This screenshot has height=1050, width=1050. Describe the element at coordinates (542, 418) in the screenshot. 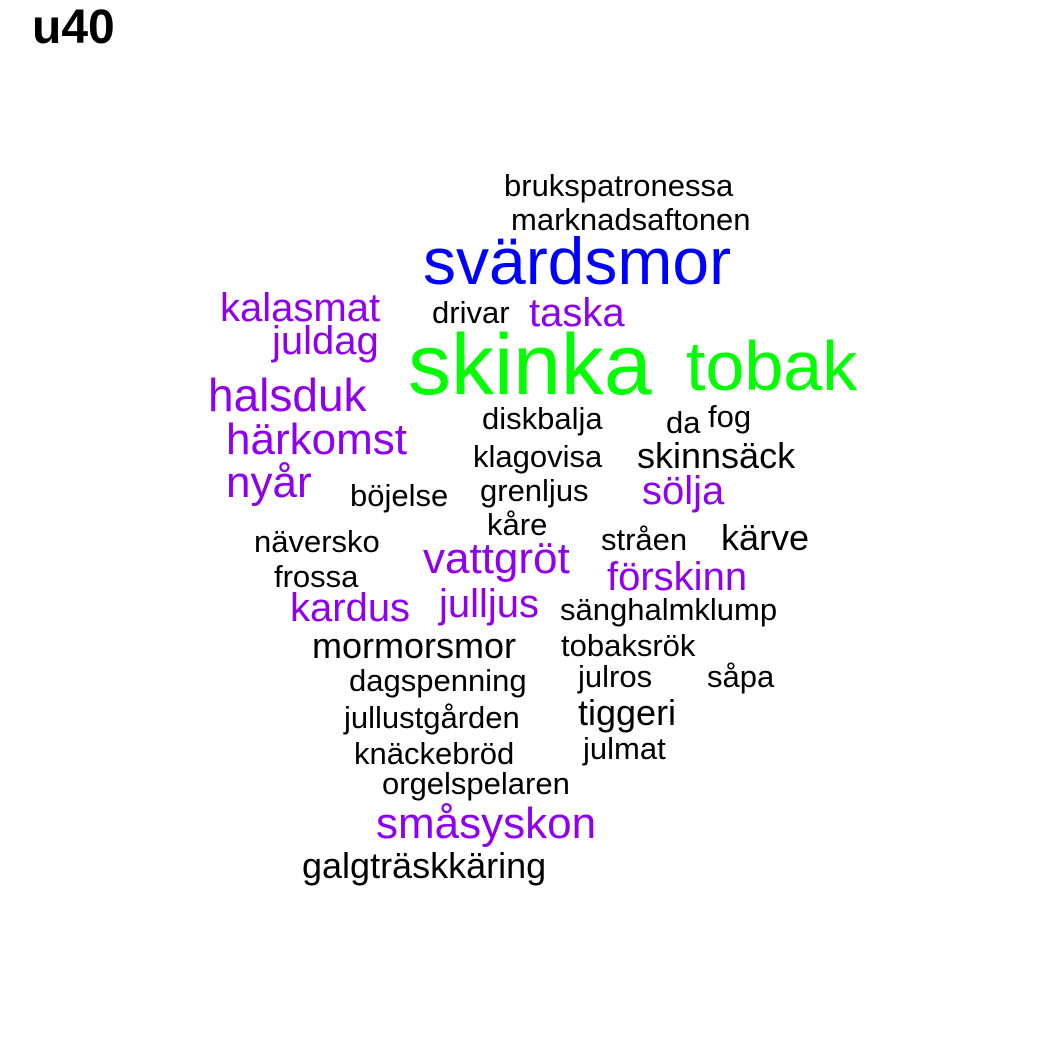

I see `cloud-word: diskbalja` at that location.